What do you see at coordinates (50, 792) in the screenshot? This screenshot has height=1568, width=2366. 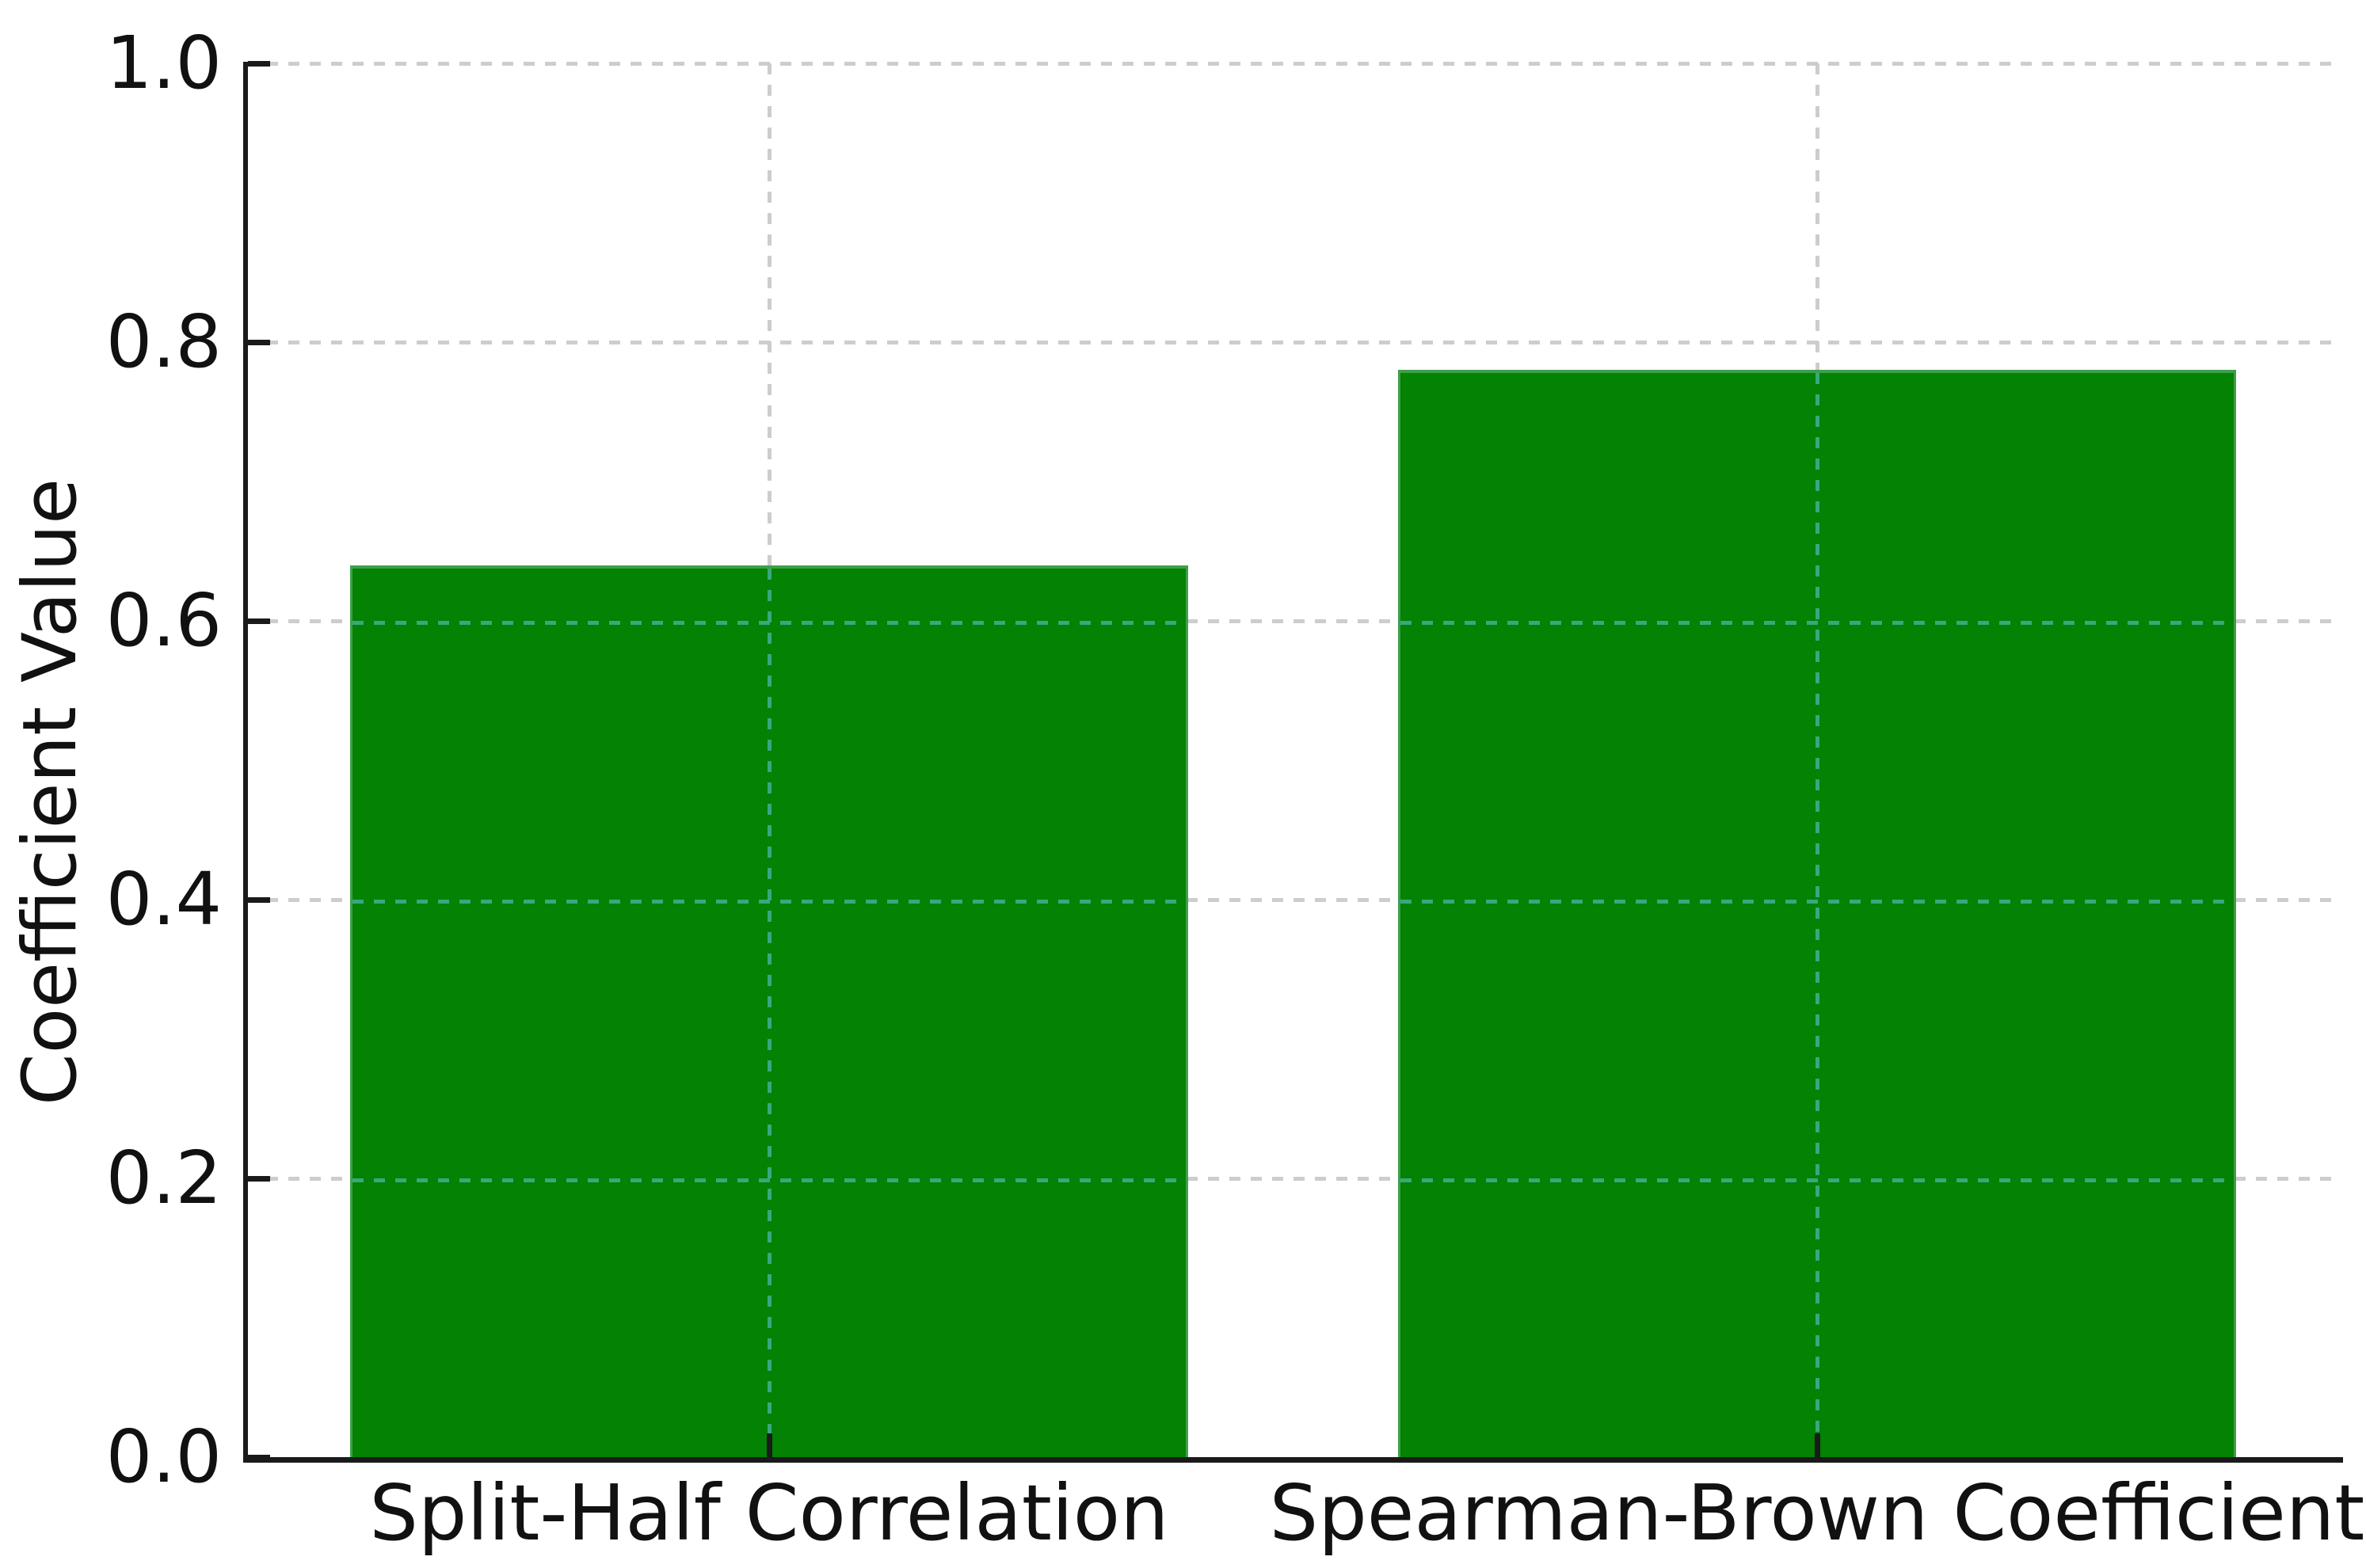 I see `y-axis-title: Coefficient Value` at bounding box center [50, 792].